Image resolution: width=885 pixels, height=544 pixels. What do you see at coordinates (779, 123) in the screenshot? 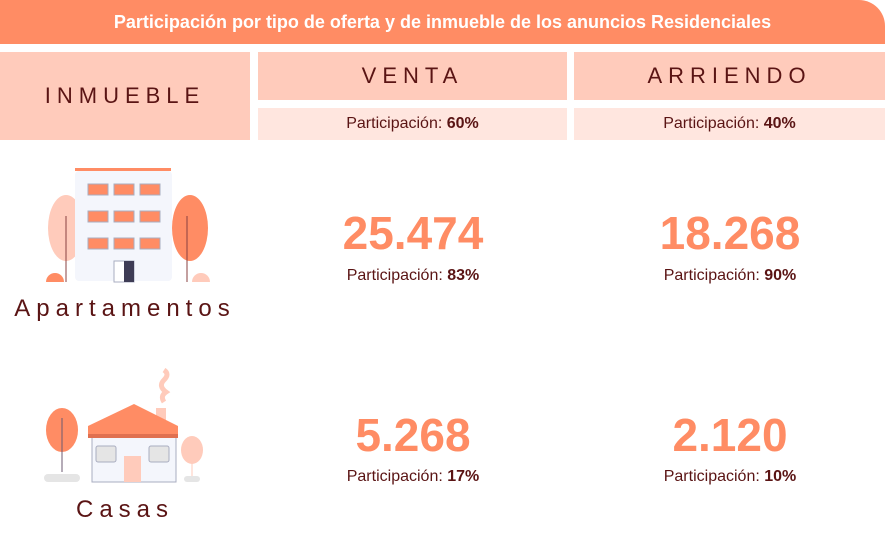
I see `share-value: 40%` at bounding box center [779, 123].